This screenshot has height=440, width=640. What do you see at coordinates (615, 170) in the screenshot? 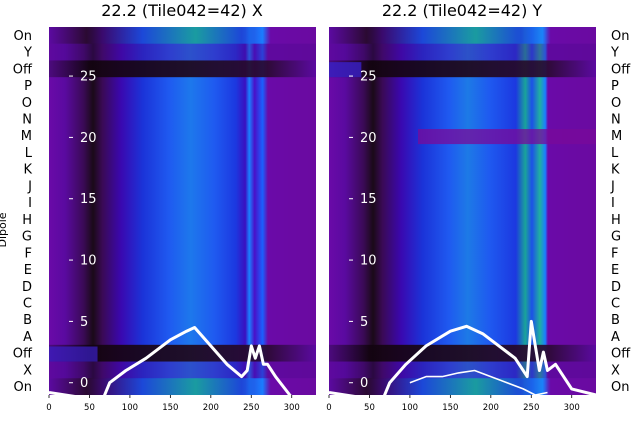
I see `row-label-right: K` at bounding box center [615, 170].